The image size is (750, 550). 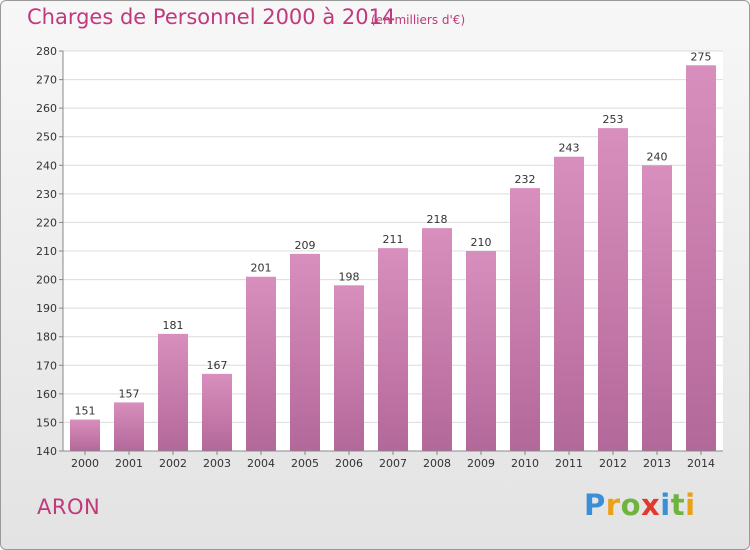 I want to click on y-tick-label: 230, so click(x=46, y=194).